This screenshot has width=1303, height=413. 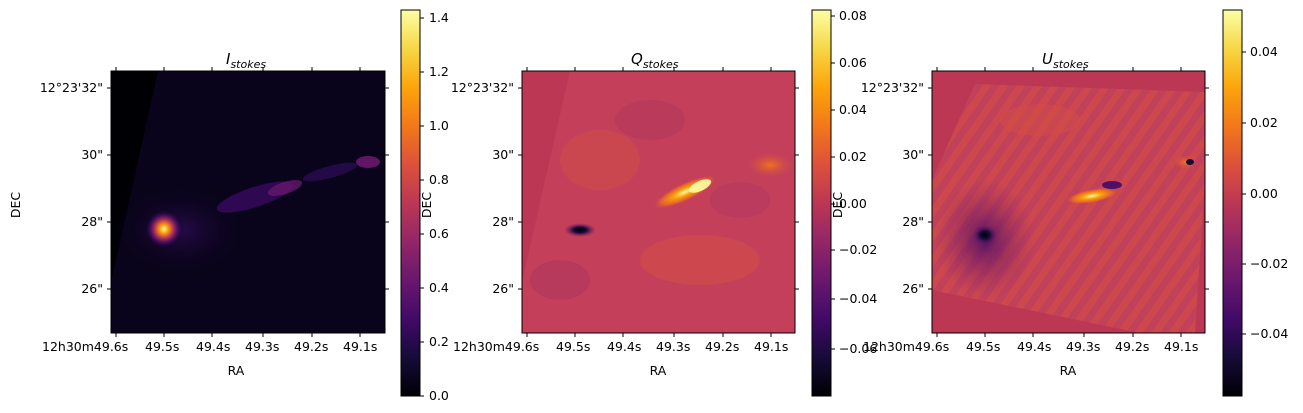 I want to click on panel-q-ticks, so click(x=658, y=202).